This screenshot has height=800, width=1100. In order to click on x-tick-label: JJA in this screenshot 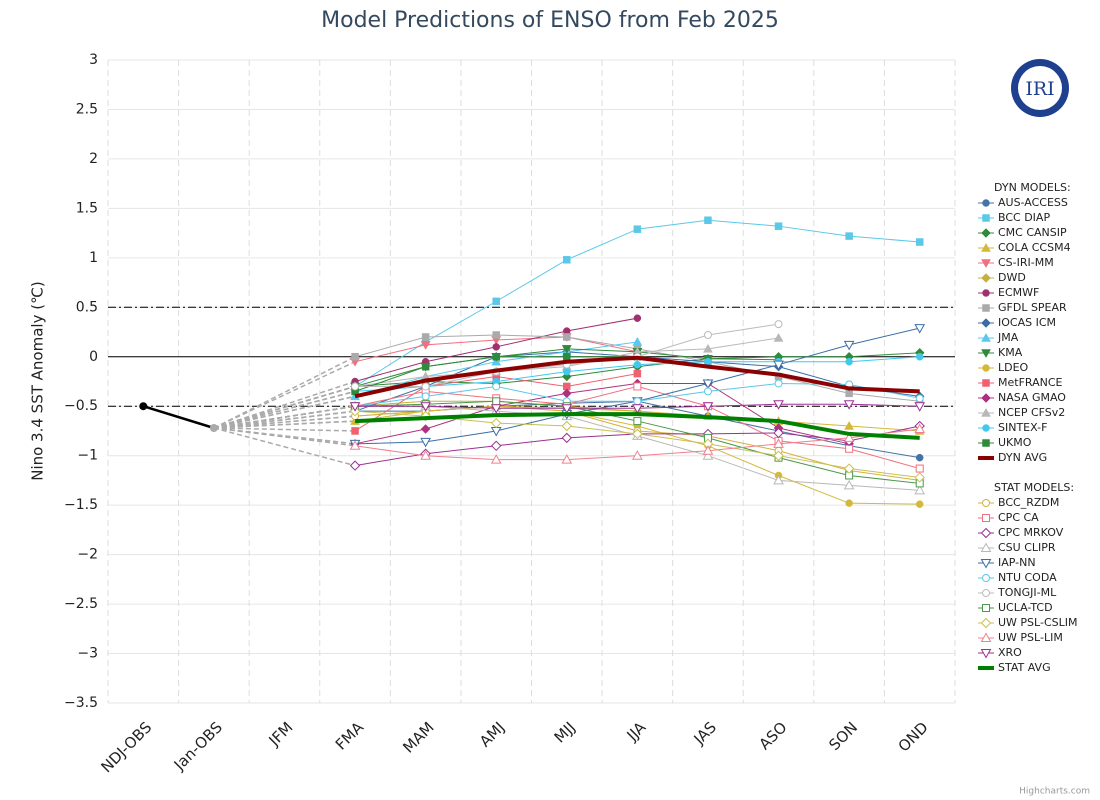, I will do `click(636, 731)`.